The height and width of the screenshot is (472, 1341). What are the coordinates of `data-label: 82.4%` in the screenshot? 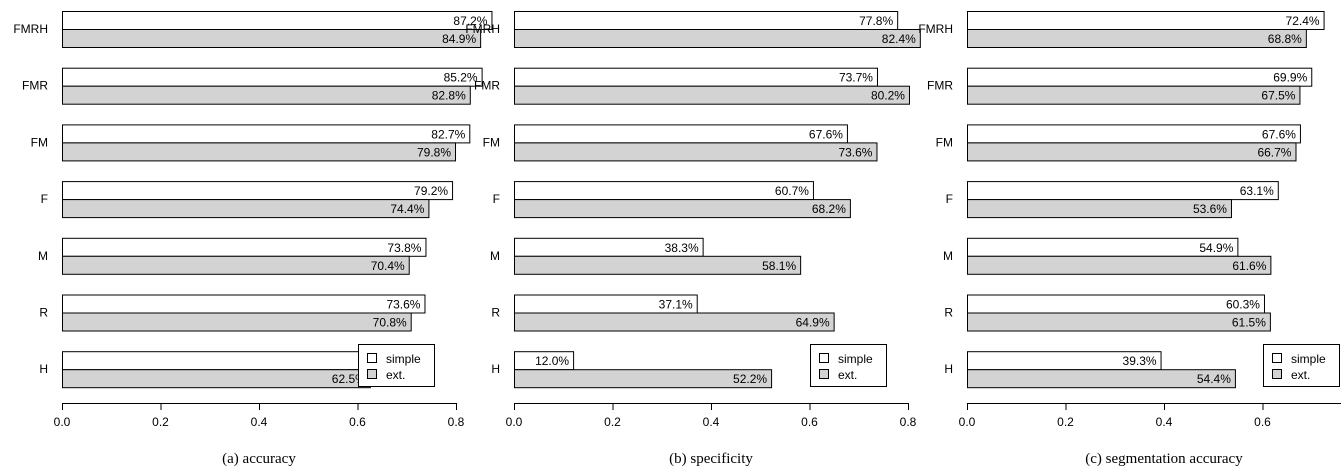 It's located at (899, 39).